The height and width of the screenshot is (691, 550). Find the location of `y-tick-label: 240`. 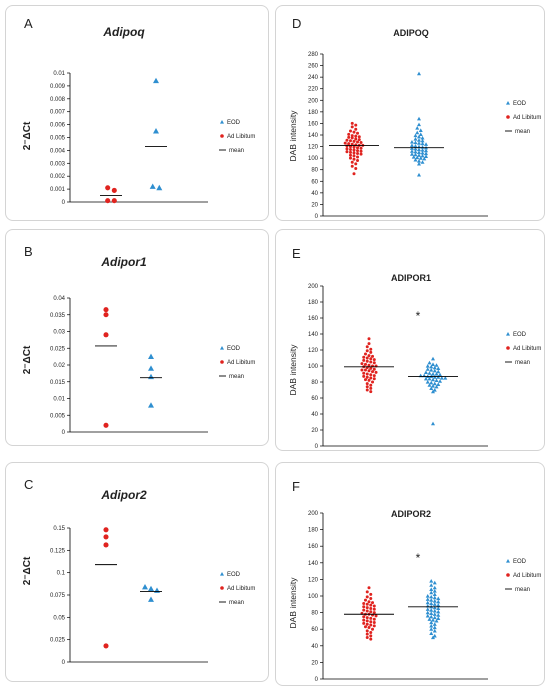

y-tick-label: 240 is located at coordinates (313, 78).